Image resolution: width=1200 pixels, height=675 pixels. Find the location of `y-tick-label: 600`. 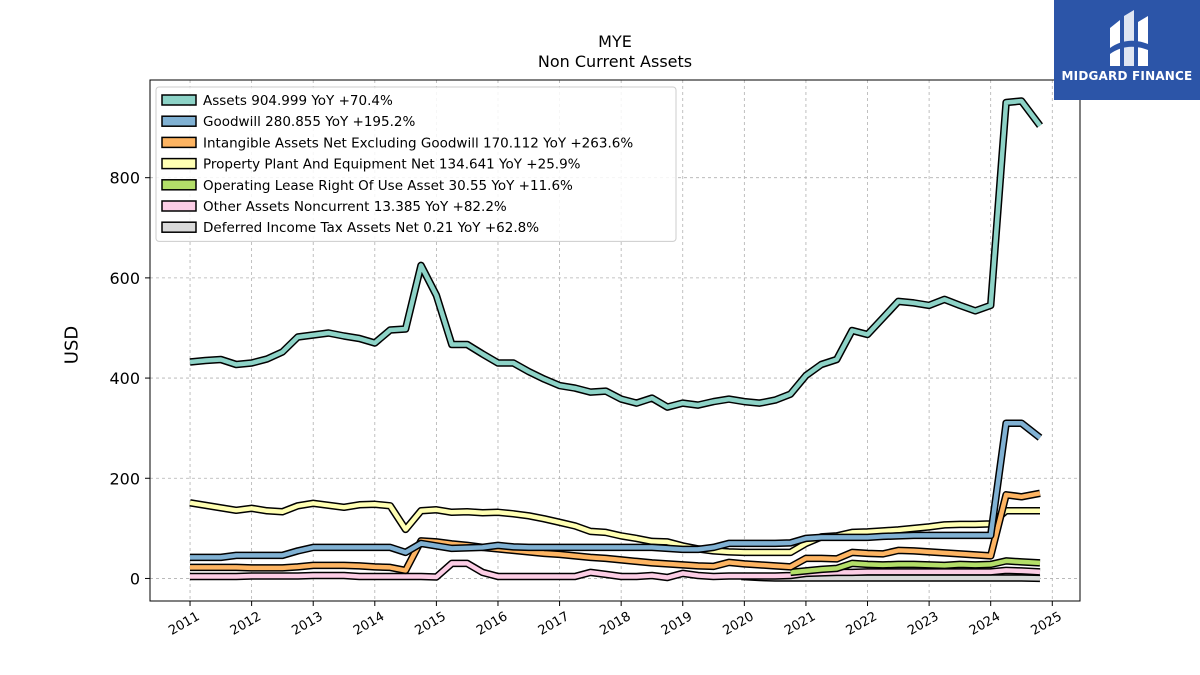

y-tick-label: 600 is located at coordinates (124, 278).